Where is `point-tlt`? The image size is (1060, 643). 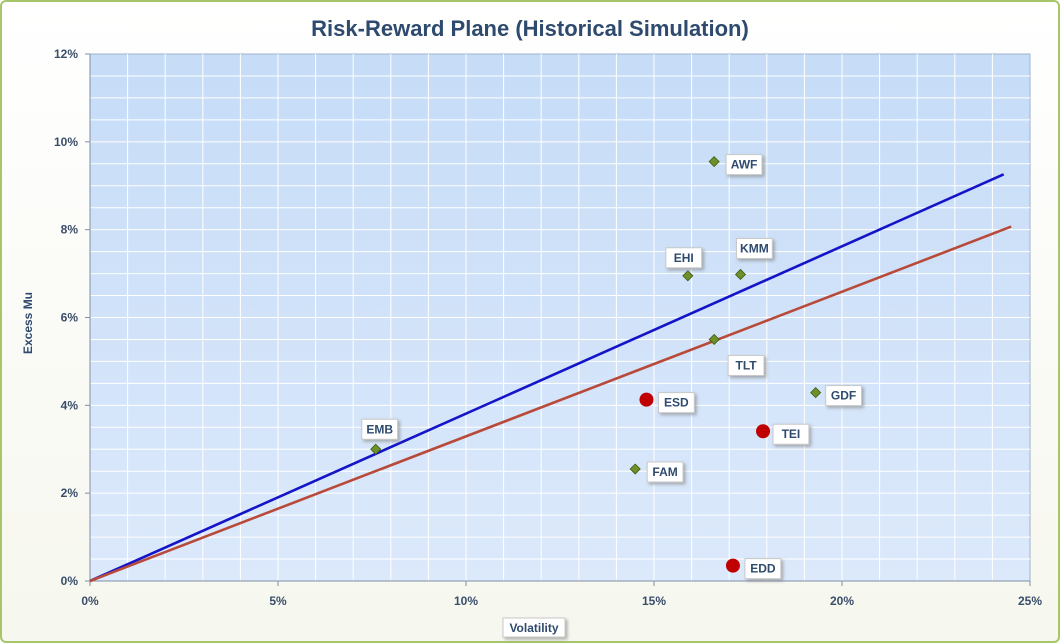
point-tlt is located at coordinates (714, 339).